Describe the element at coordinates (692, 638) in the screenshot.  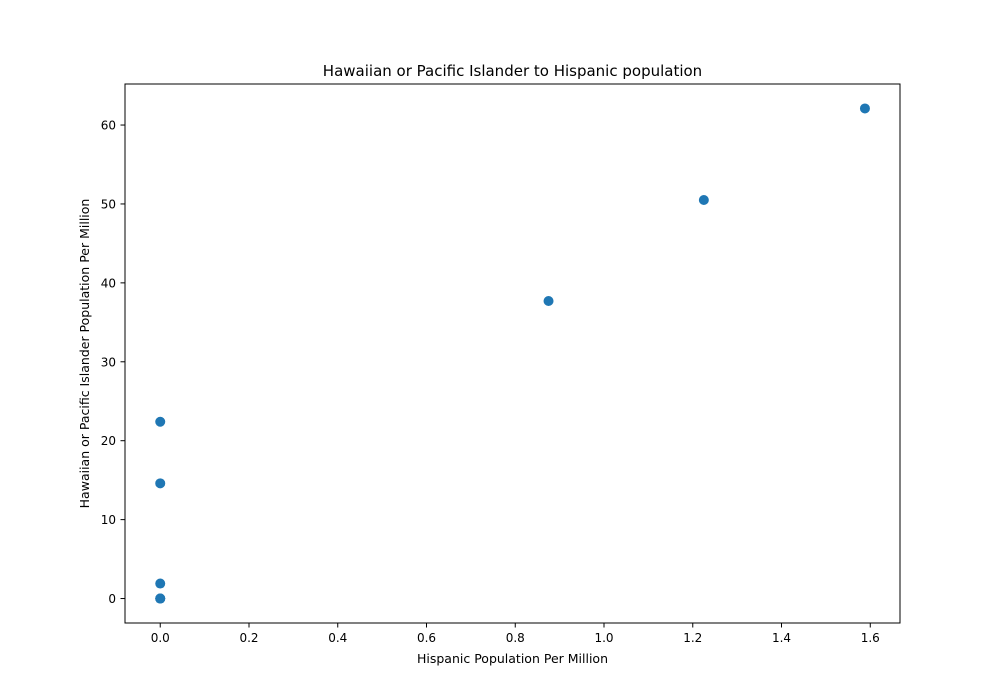
I see `x-tick-label: 1.2` at that location.